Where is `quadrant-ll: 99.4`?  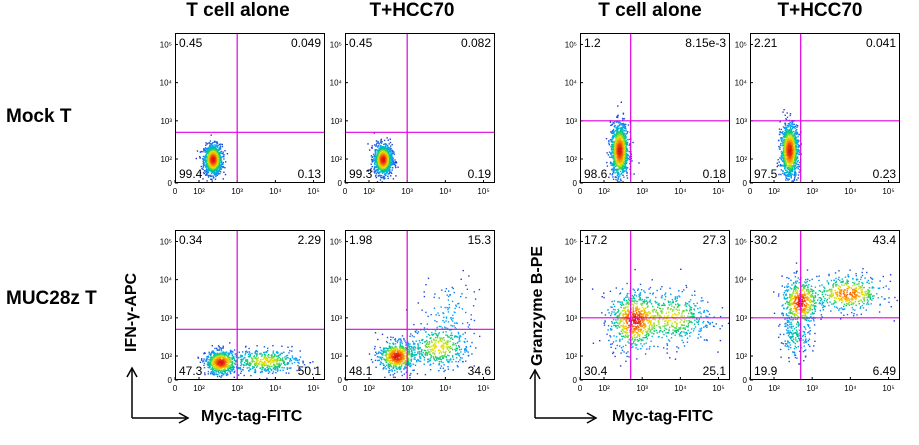
quadrant-ll: 99.4 is located at coordinates (191, 174).